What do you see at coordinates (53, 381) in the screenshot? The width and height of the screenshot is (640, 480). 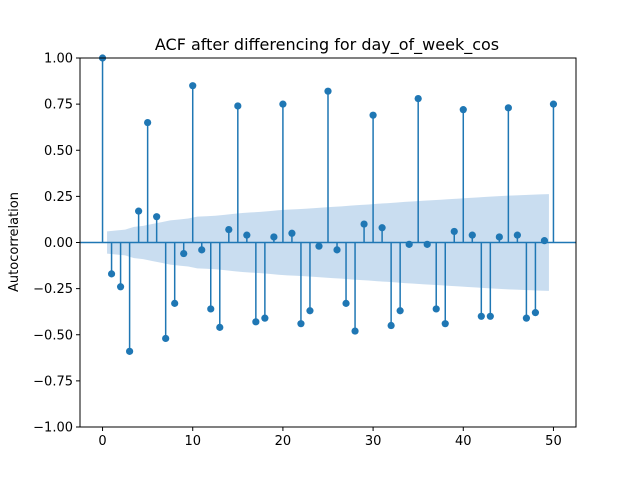 I see `y-tick-label: −0.75` at bounding box center [53, 381].